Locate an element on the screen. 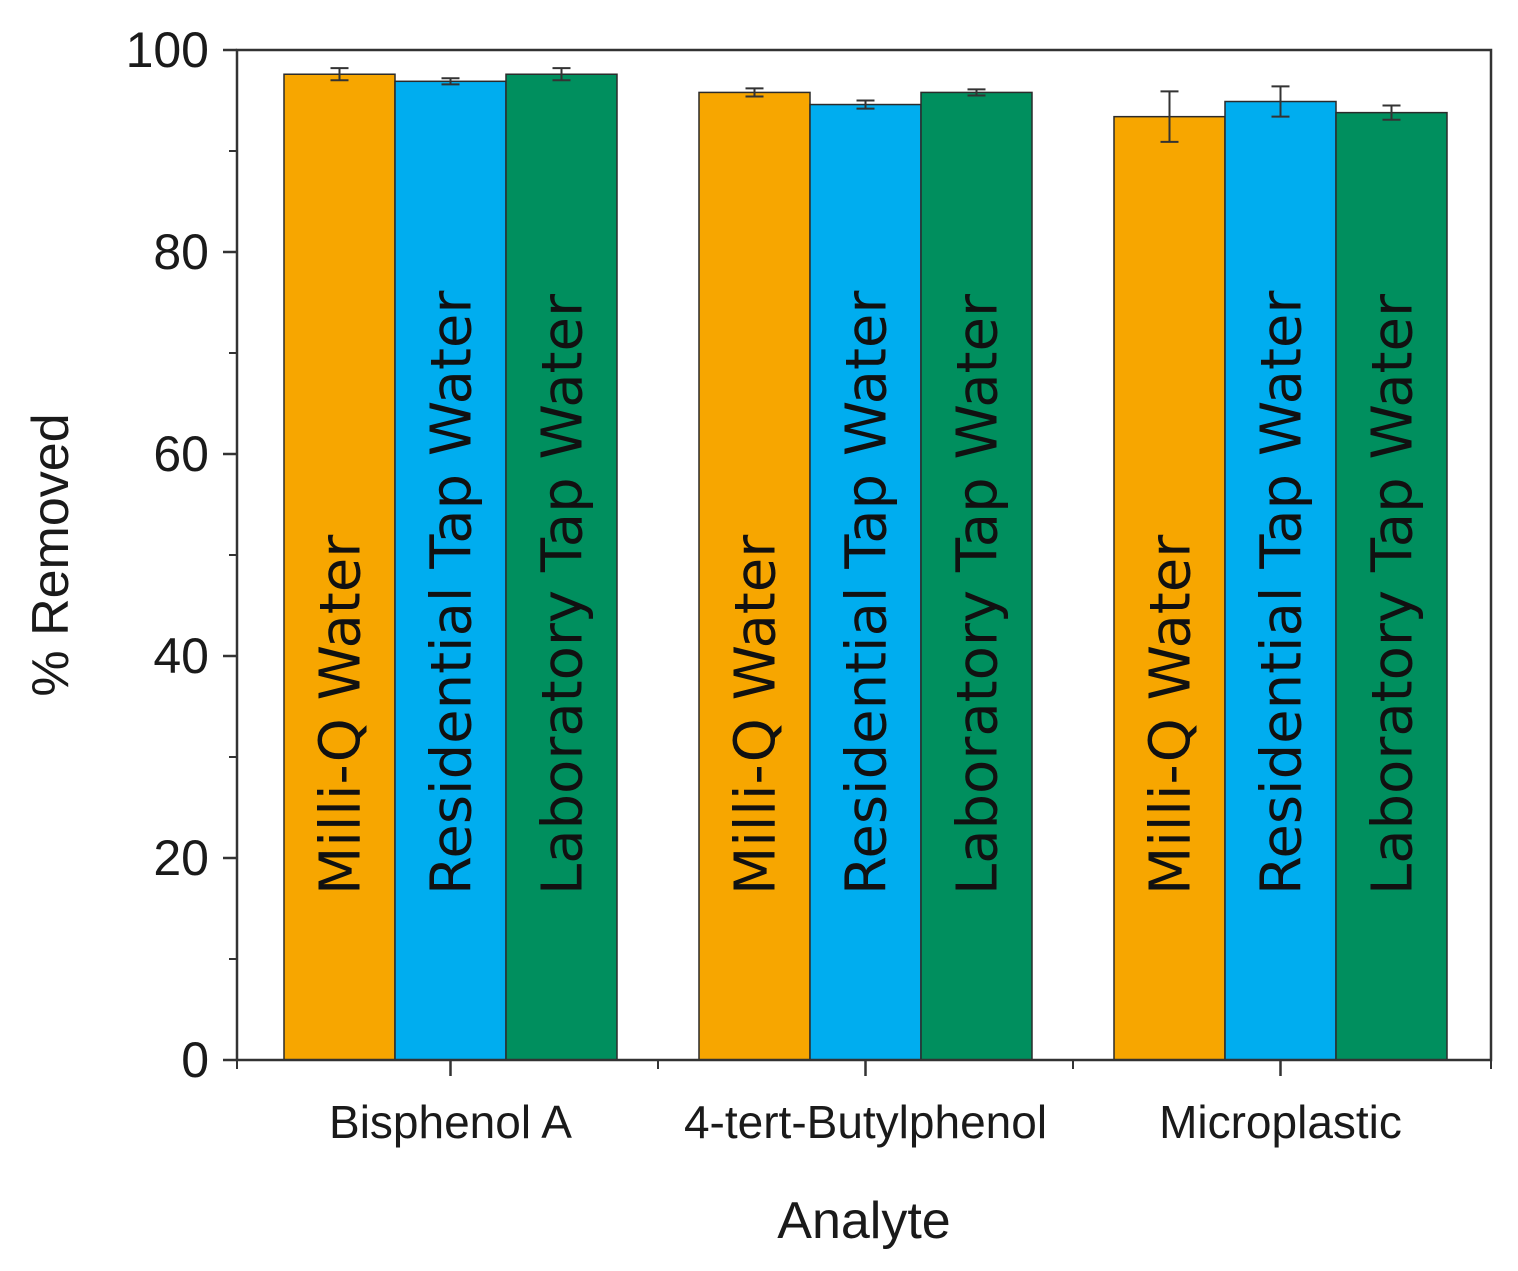 The width and height of the screenshot is (1518, 1271). x-tick-label: 4-tert-Butylphenol is located at coordinates (865, 1122).